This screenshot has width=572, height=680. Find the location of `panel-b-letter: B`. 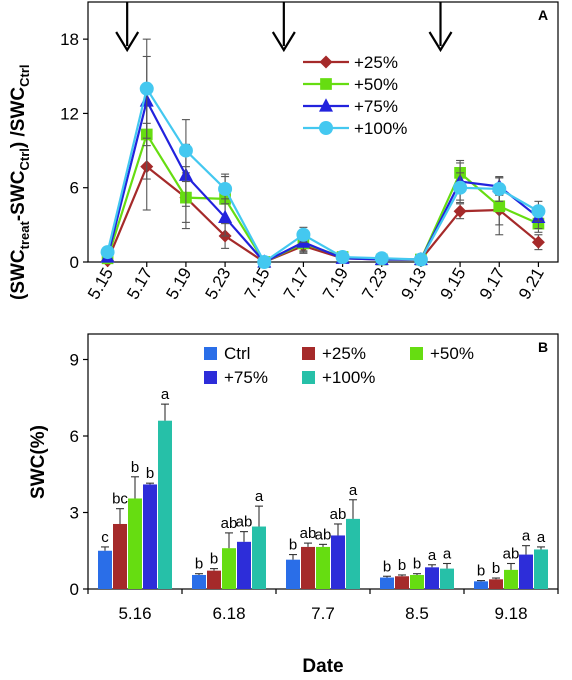

panel-b-letter: B is located at coordinates (543, 347).